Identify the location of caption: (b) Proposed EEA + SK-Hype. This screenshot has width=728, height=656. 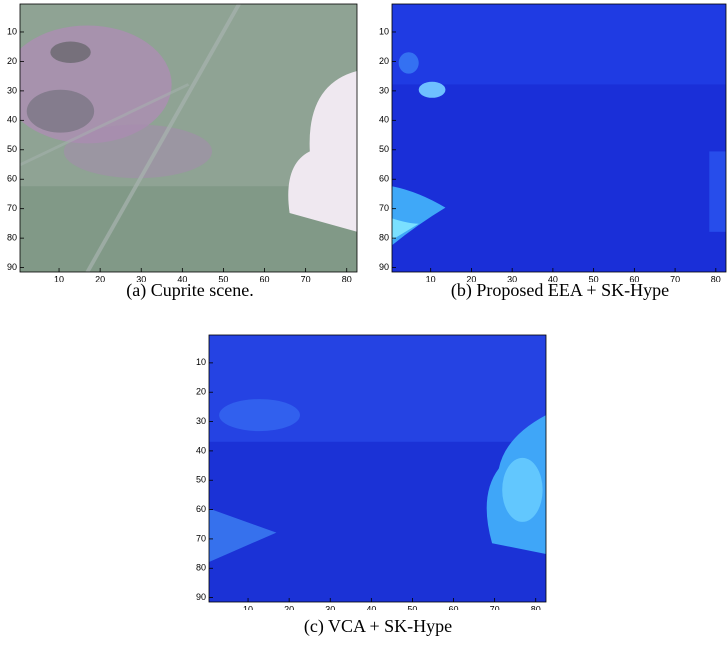
(560, 290).